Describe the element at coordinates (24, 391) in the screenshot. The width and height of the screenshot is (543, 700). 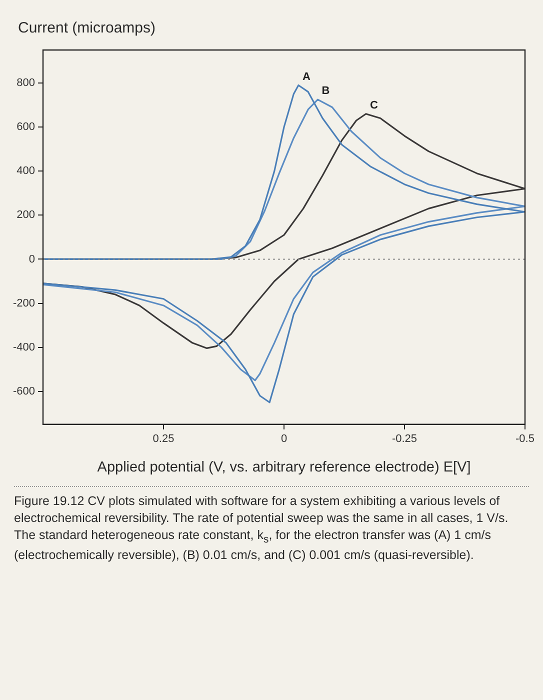
I see `y-tick-label: -600` at that location.